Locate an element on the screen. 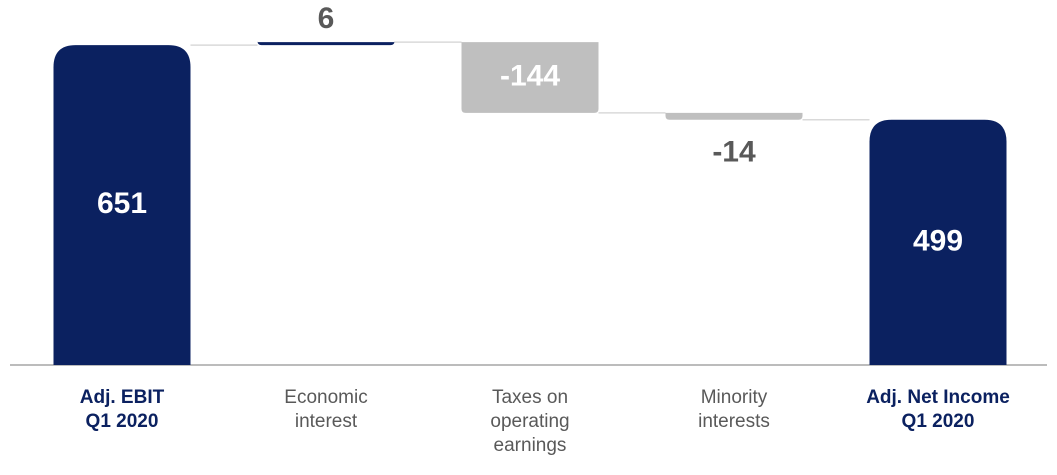 The height and width of the screenshot is (475, 1057). x-tick-label: Economic interest is located at coordinates (326, 409).